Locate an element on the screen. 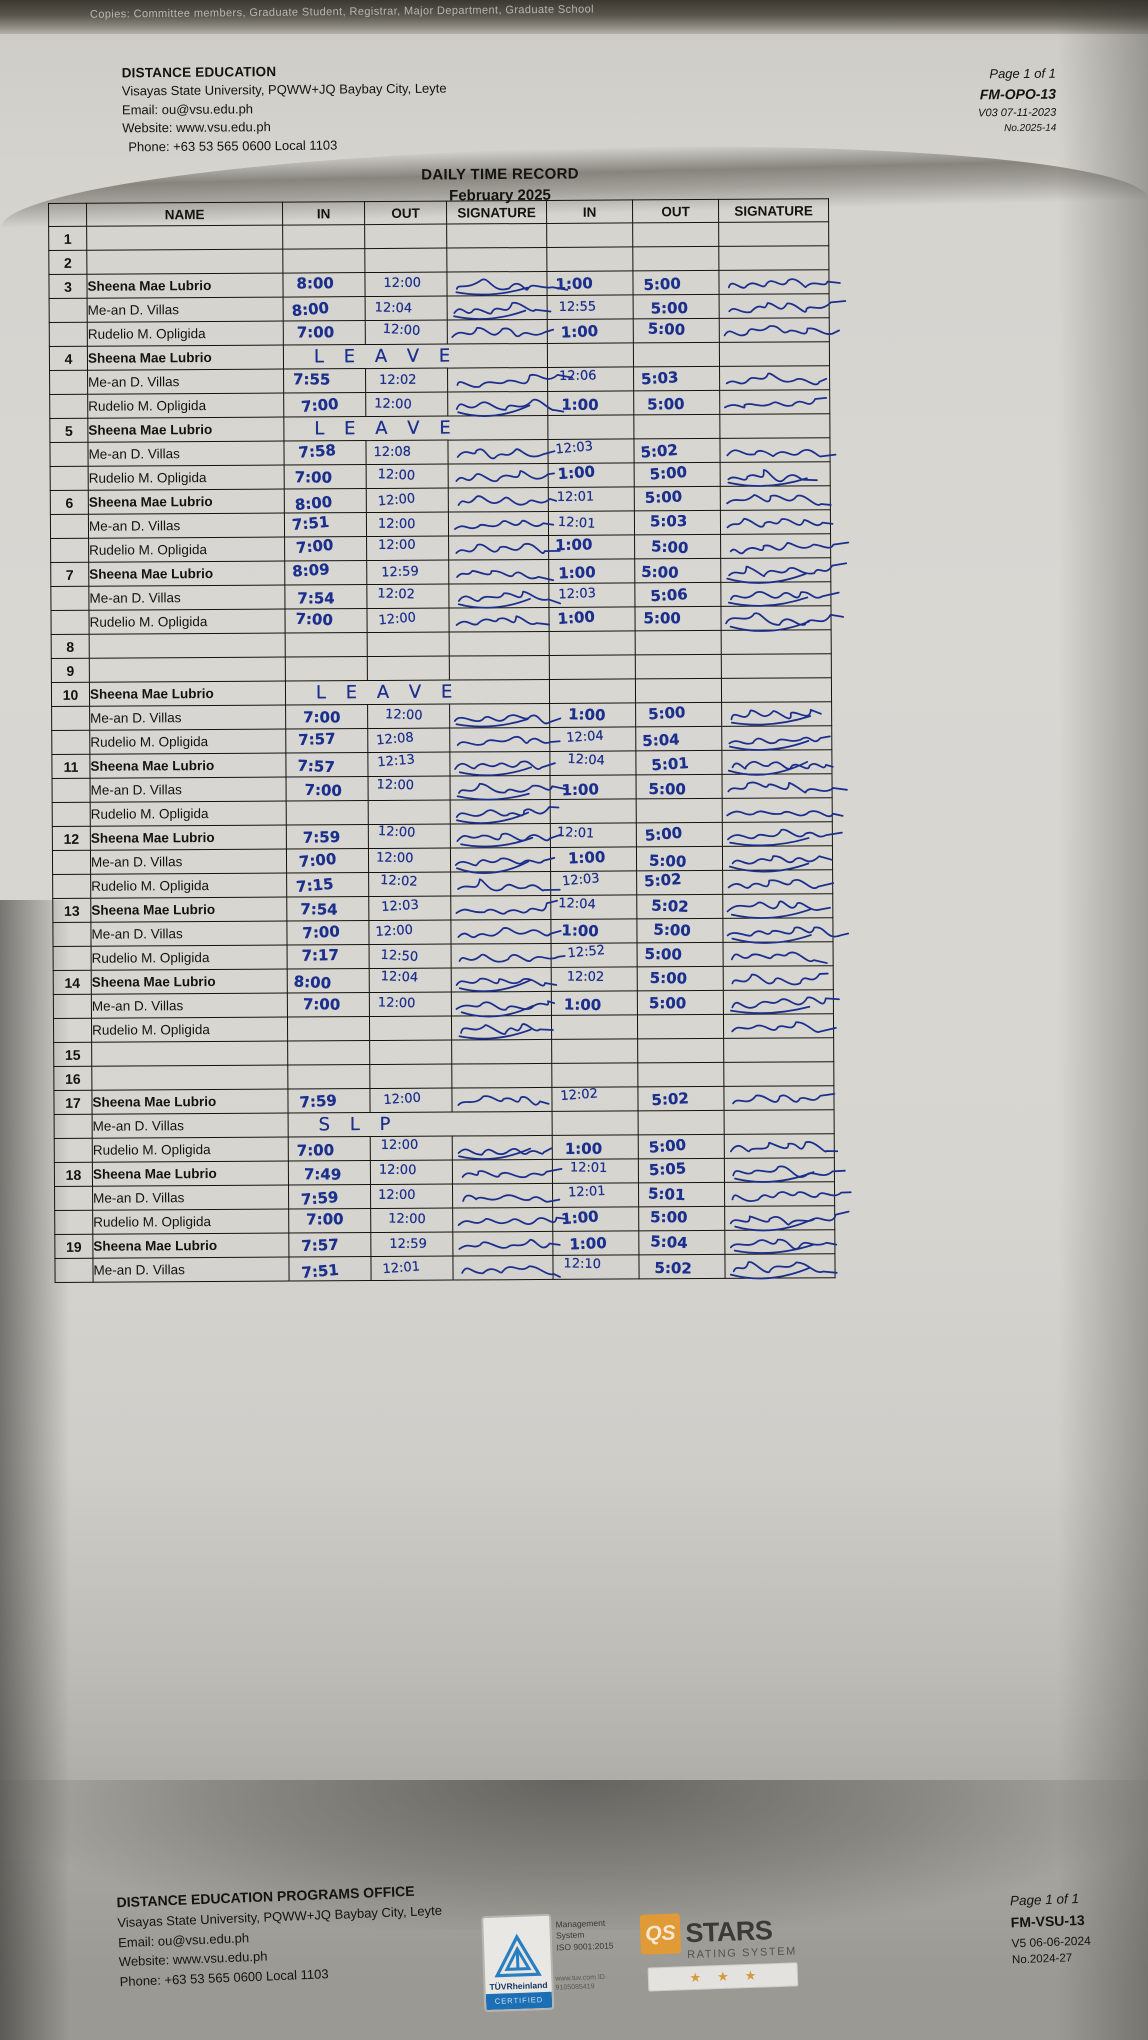  cell-leave-annotation: L E A V E is located at coordinates (417, 692).